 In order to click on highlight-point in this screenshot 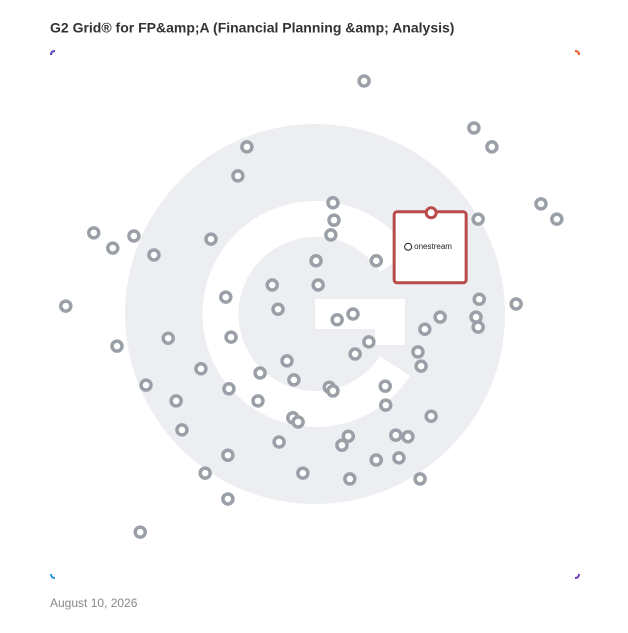, I will do `click(431, 213)`.